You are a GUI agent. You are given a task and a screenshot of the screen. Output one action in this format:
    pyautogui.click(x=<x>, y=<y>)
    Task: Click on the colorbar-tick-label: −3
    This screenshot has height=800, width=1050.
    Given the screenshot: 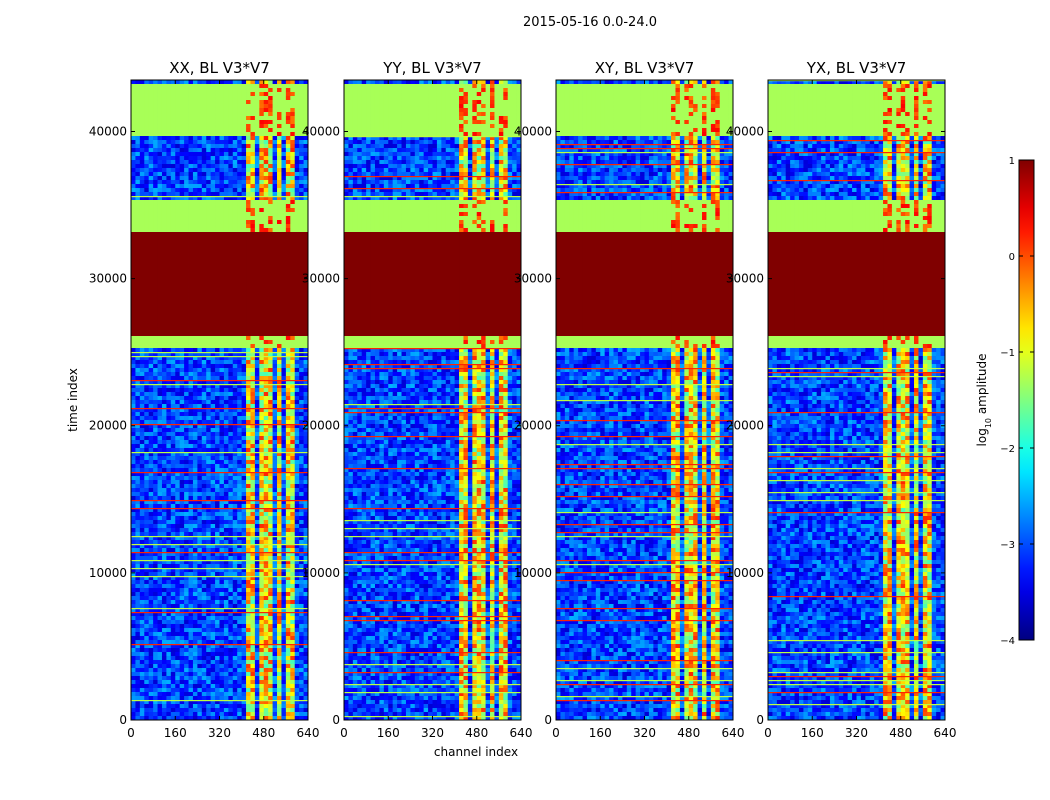 What is the action you would take?
    pyautogui.click(x=1007, y=545)
    